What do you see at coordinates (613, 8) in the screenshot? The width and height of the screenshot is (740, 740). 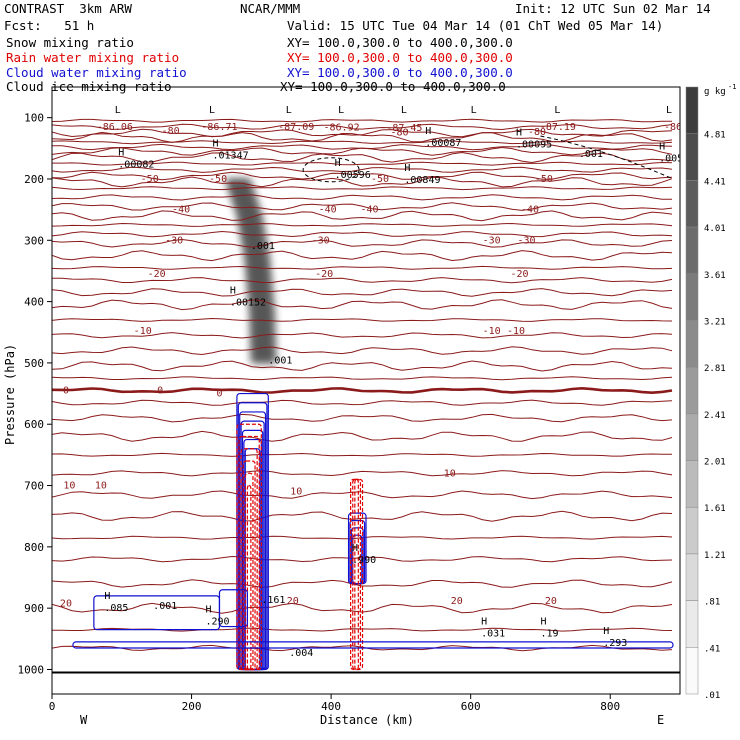 I see `init-time: Init: 12 UTC Sun 02 Mar 14` at bounding box center [613, 8].